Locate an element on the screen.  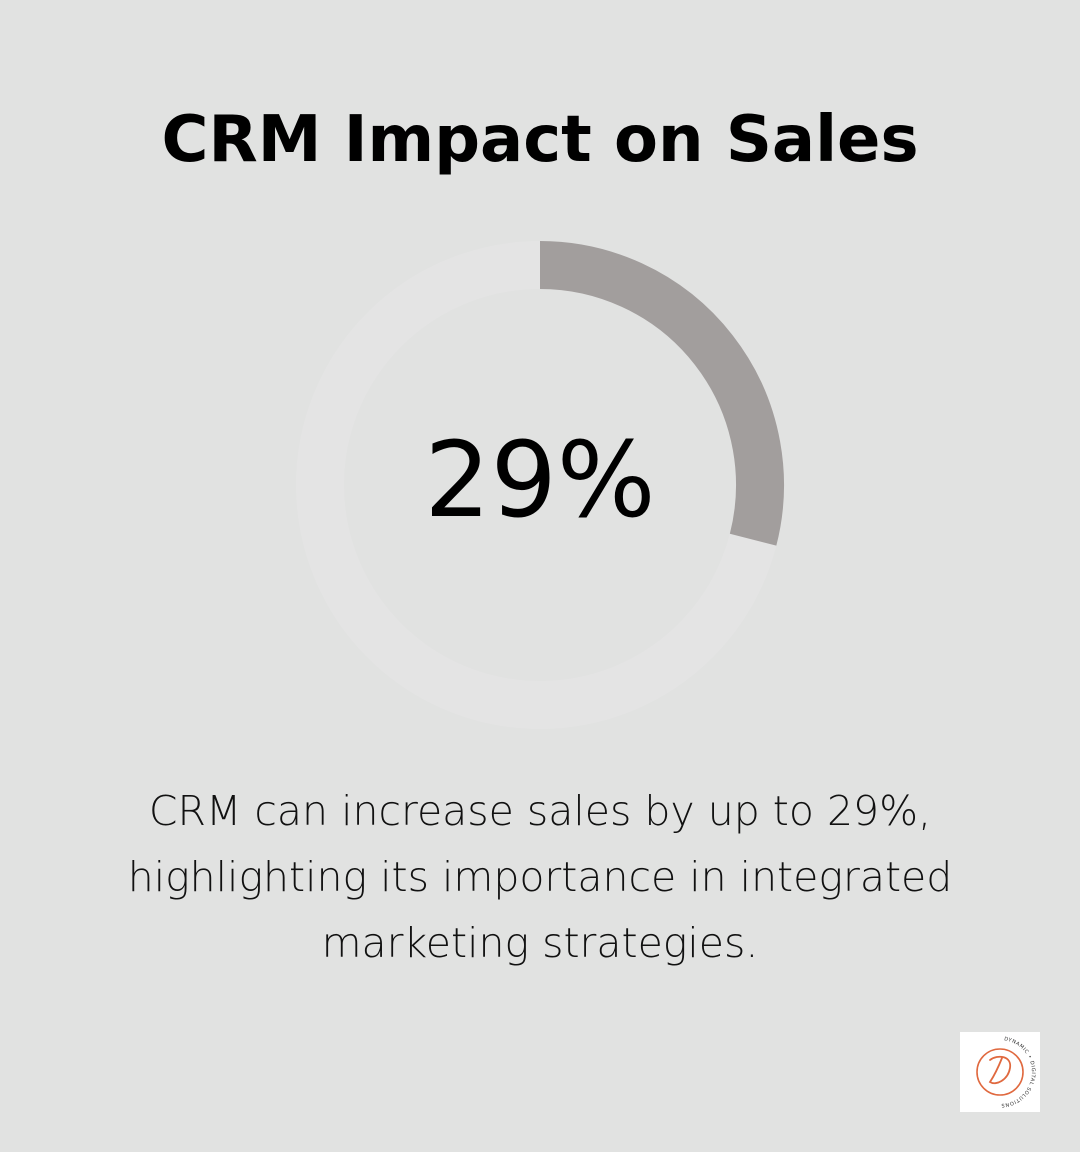
caption-line-3: marketing strategies. is located at coordinates (540, 943).